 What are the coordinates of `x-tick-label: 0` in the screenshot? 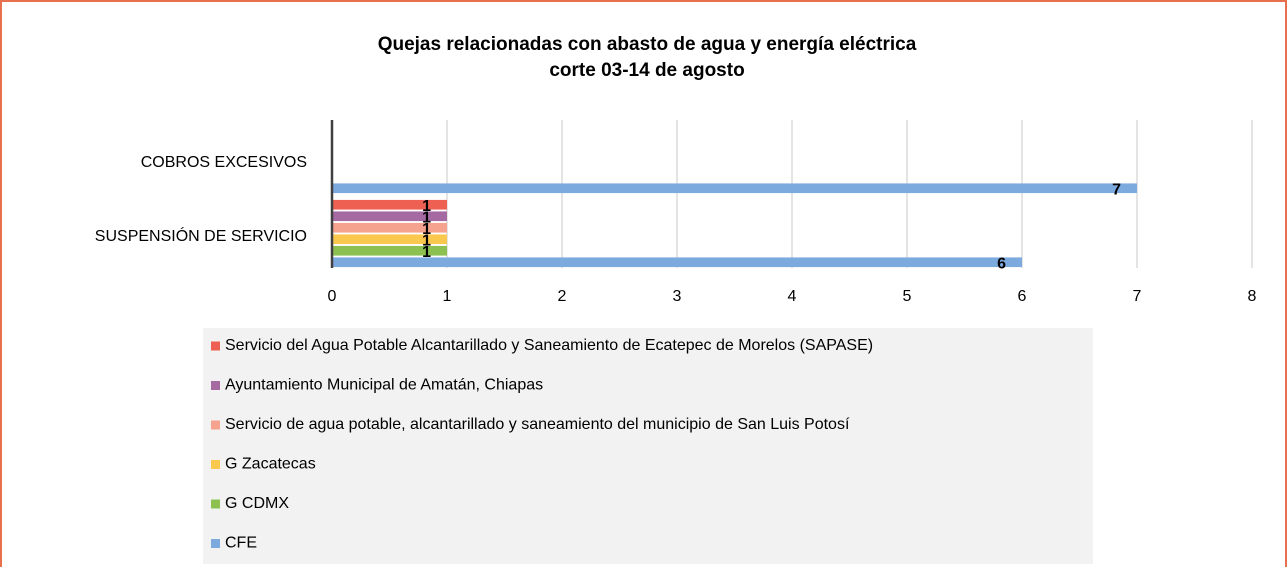 It's located at (332, 296).